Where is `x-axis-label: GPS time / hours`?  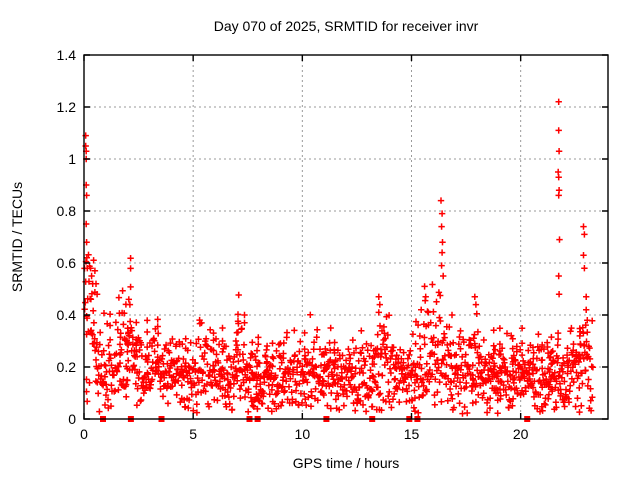
x-axis-label: GPS time / hours is located at coordinates (346, 463).